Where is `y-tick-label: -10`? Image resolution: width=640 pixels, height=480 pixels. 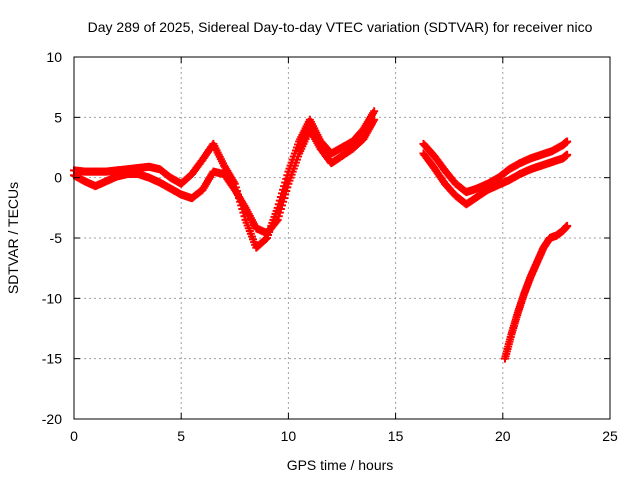 y-tick-label: -10 is located at coordinates (52, 298).